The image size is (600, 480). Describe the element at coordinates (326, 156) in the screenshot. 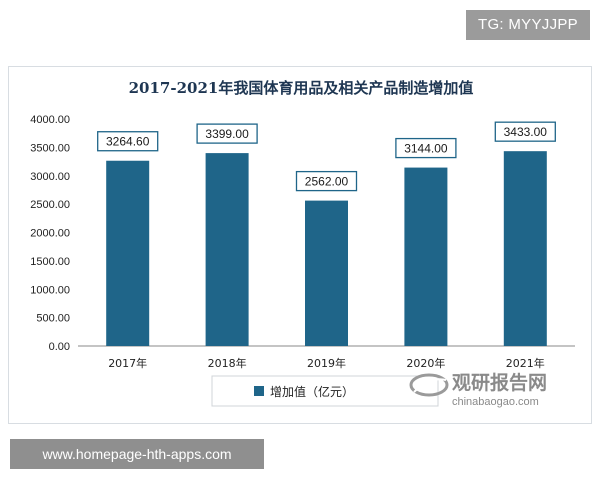

I see `data-labels-group: 3264.60 3399.00 2562.00 3144.00 3433.00` at that location.